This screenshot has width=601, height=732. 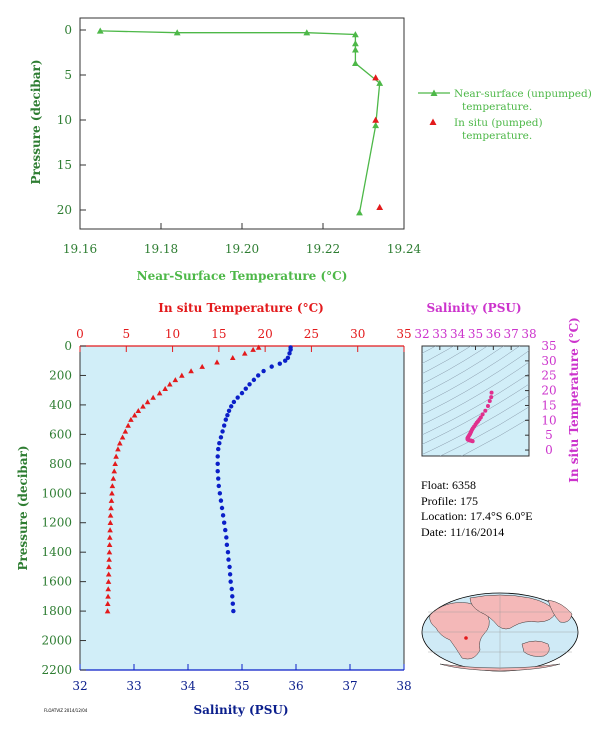 I want to click on ts-y-tick-label: 25, so click(x=548, y=376).